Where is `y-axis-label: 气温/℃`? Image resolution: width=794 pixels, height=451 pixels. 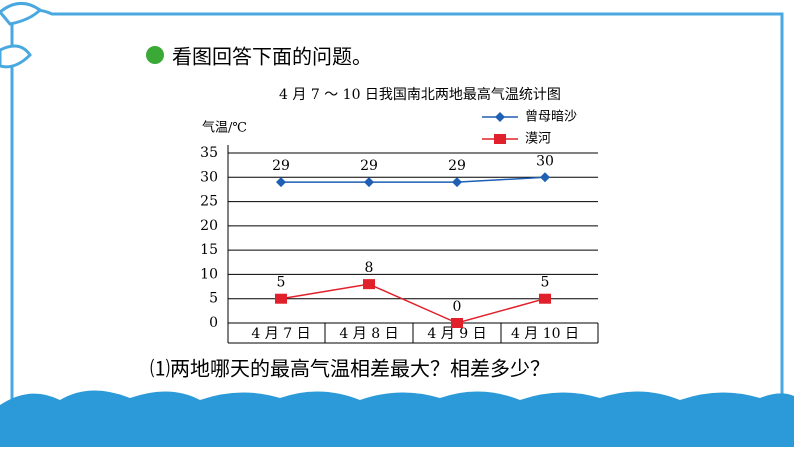
y-axis-label: 气温/℃ is located at coordinates (224, 128).